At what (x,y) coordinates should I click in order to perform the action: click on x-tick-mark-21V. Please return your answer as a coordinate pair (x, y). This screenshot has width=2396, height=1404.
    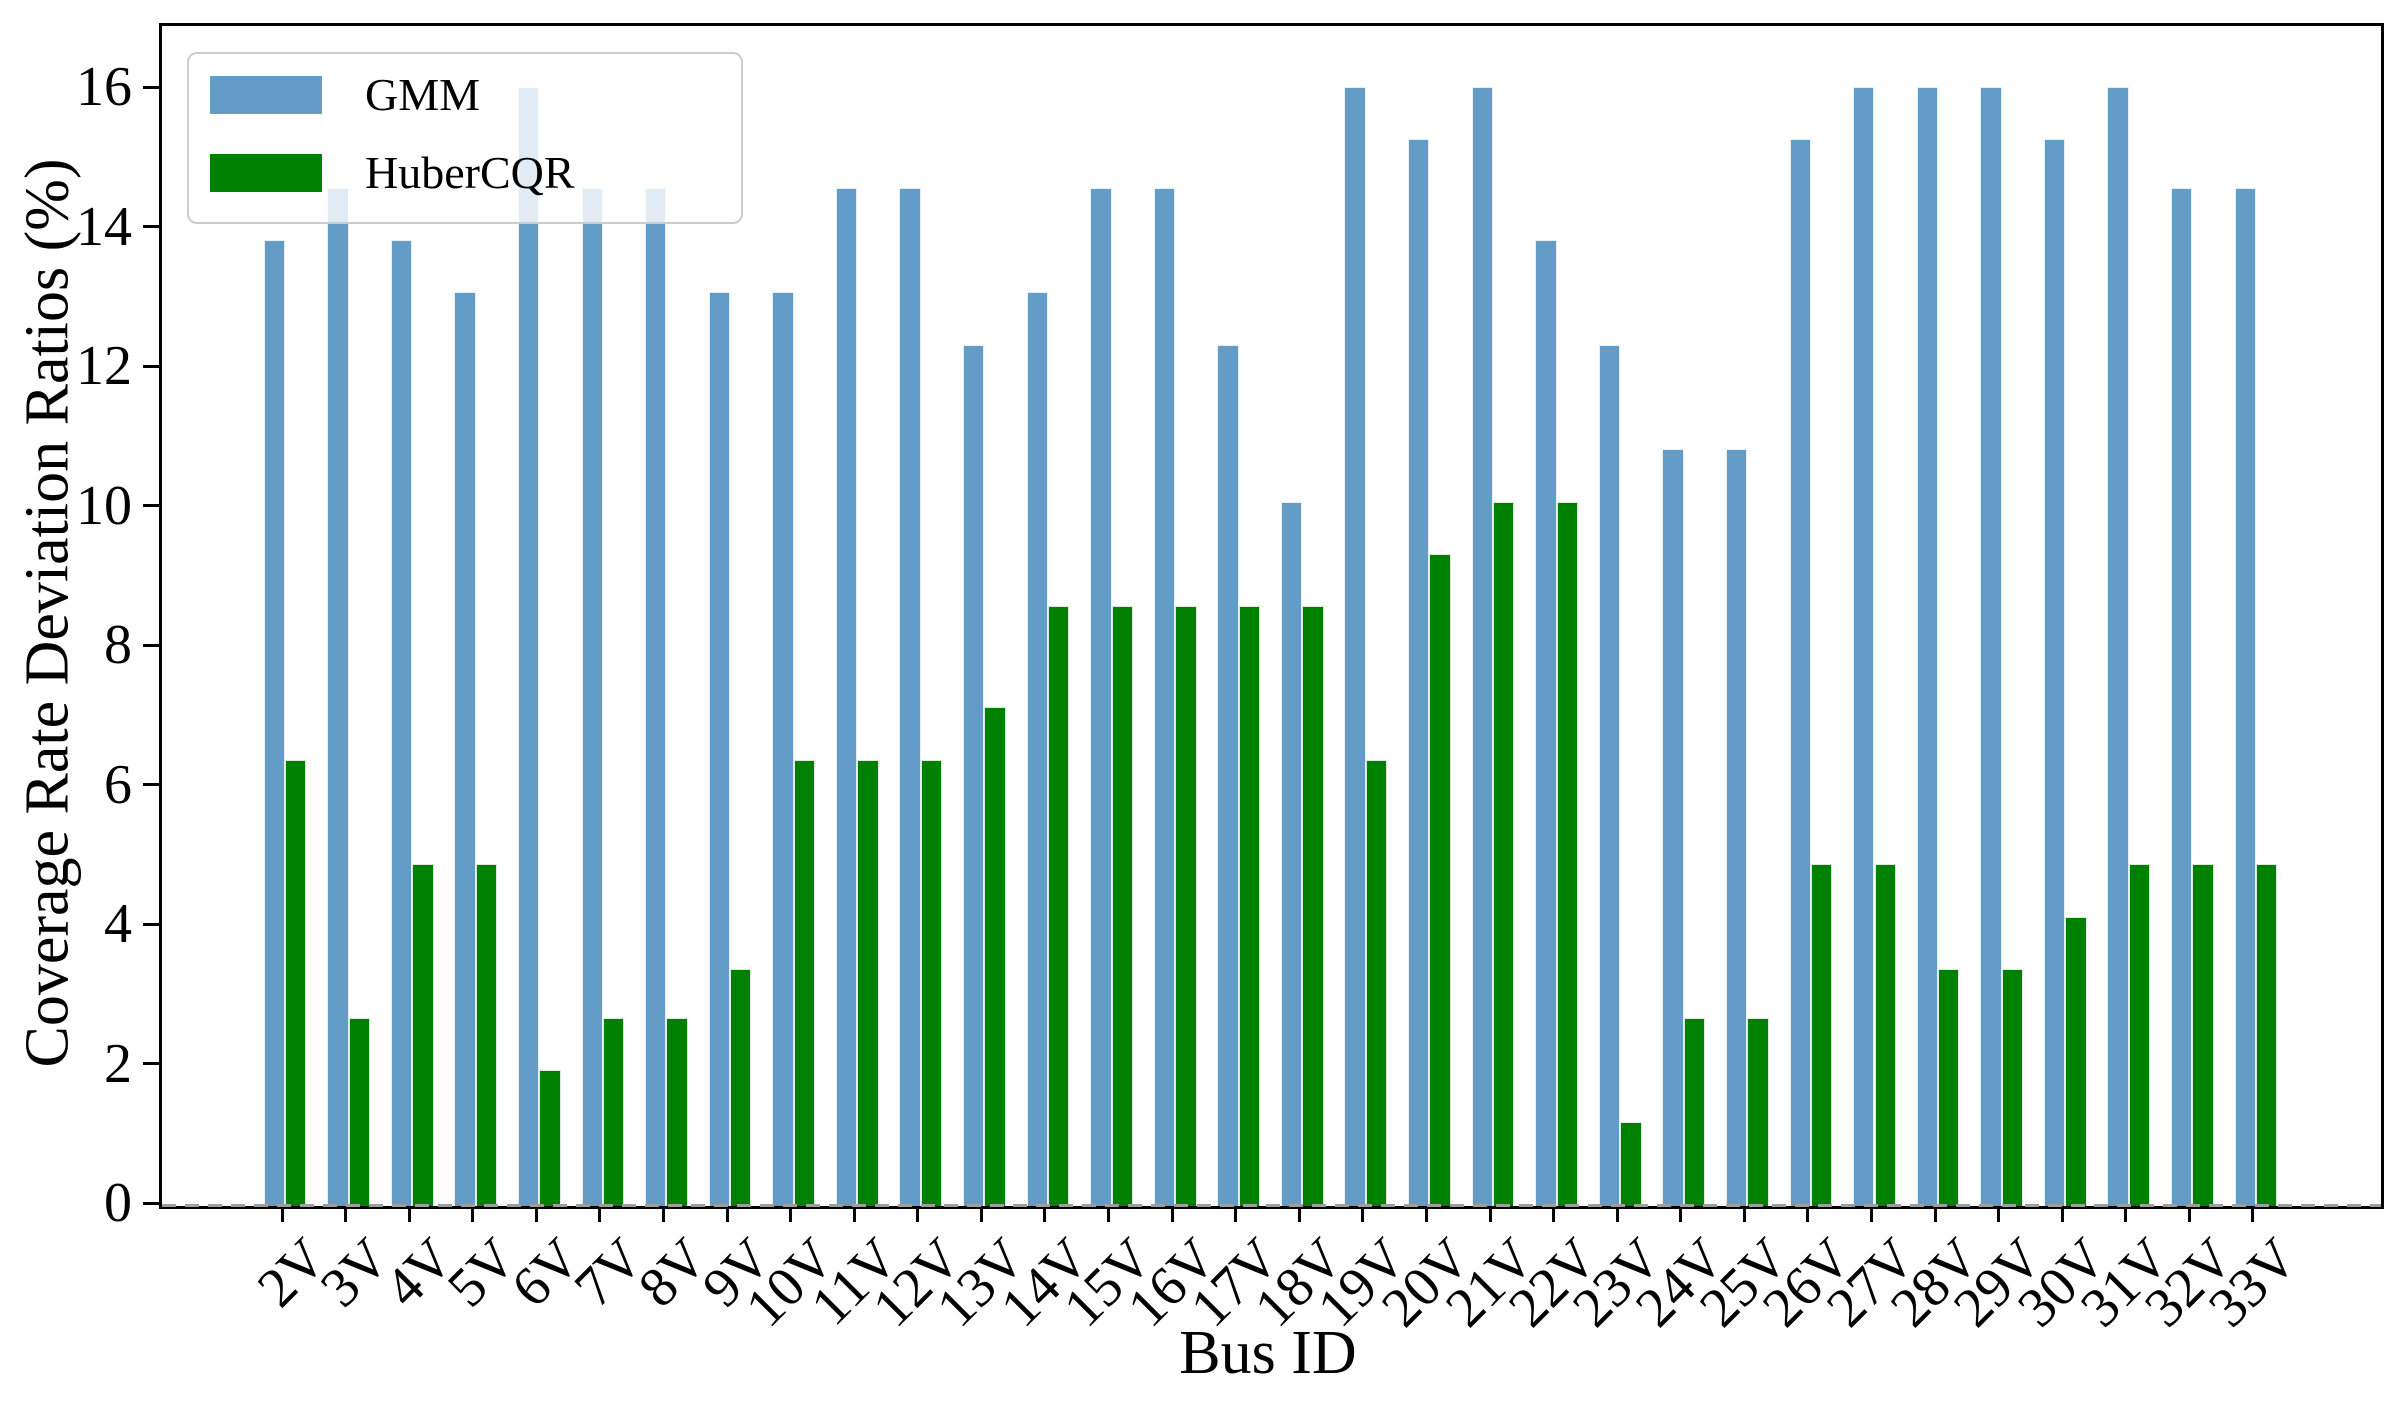
    Looking at the image, I should click on (1490, 1214).